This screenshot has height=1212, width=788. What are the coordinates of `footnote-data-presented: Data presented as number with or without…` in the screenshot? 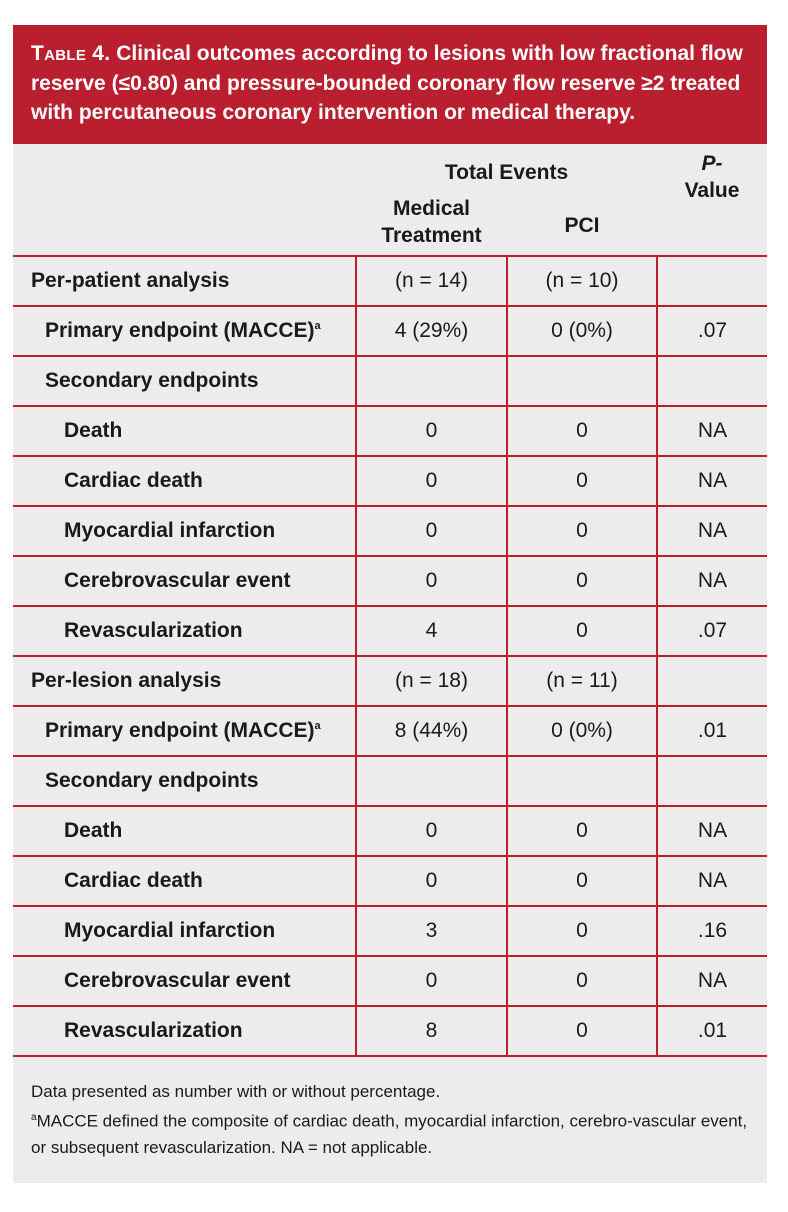 It's located at (236, 1091).